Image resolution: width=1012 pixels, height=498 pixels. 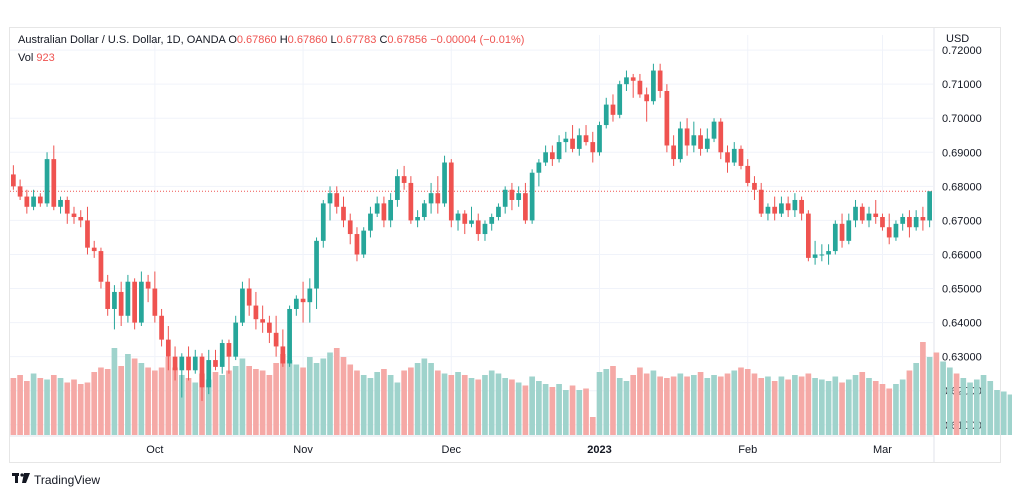 I want to click on x-tick-label: Nov, so click(x=303, y=450).